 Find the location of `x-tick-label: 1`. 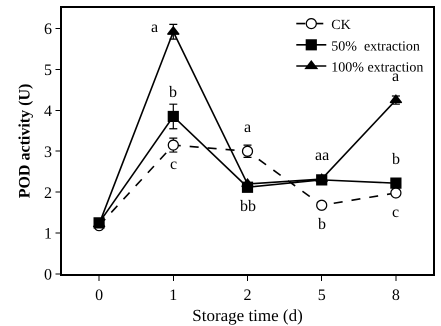

x-tick-label: 1 is located at coordinates (173, 295).